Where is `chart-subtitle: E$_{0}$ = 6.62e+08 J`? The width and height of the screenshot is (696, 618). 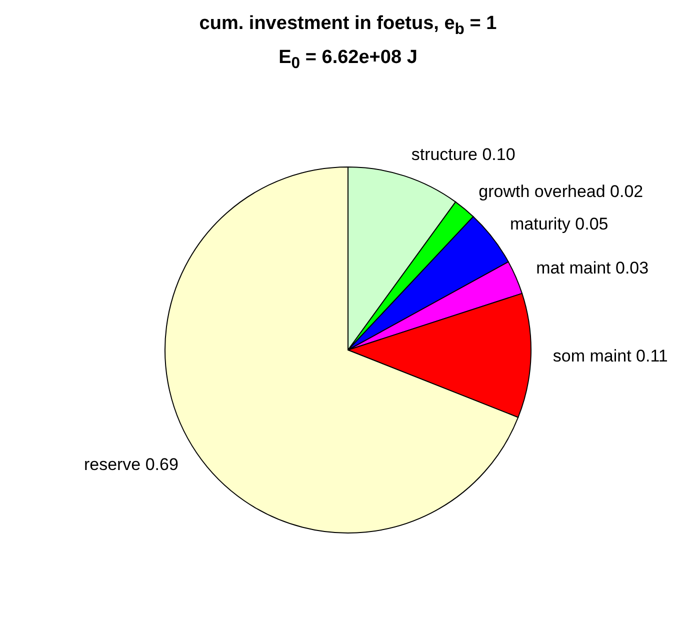 chart-subtitle: E$_{0}$ = 6.62e+08 J is located at coordinates (348, 60).